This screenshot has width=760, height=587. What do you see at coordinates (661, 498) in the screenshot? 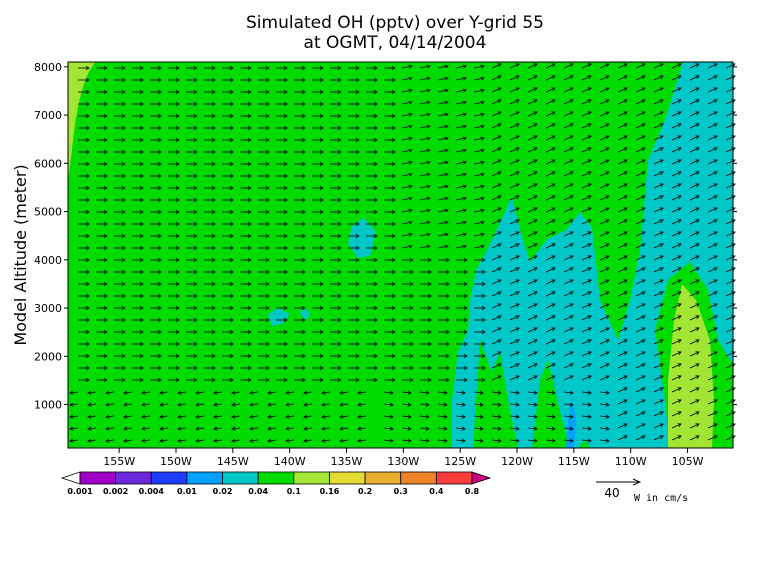
I see `reference-vector-unit: W in cm/s` at bounding box center [661, 498].